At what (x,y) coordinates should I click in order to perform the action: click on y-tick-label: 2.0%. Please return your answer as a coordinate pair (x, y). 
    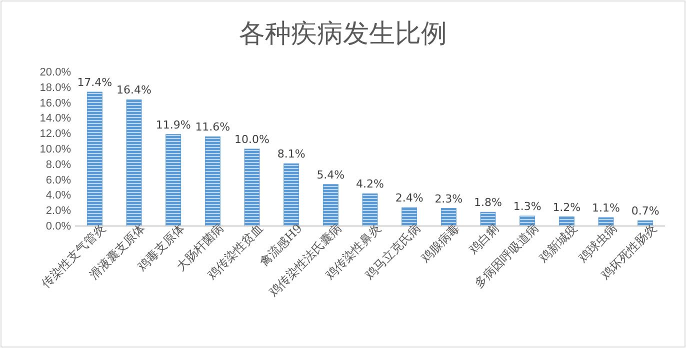
    Looking at the image, I should click on (59, 211).